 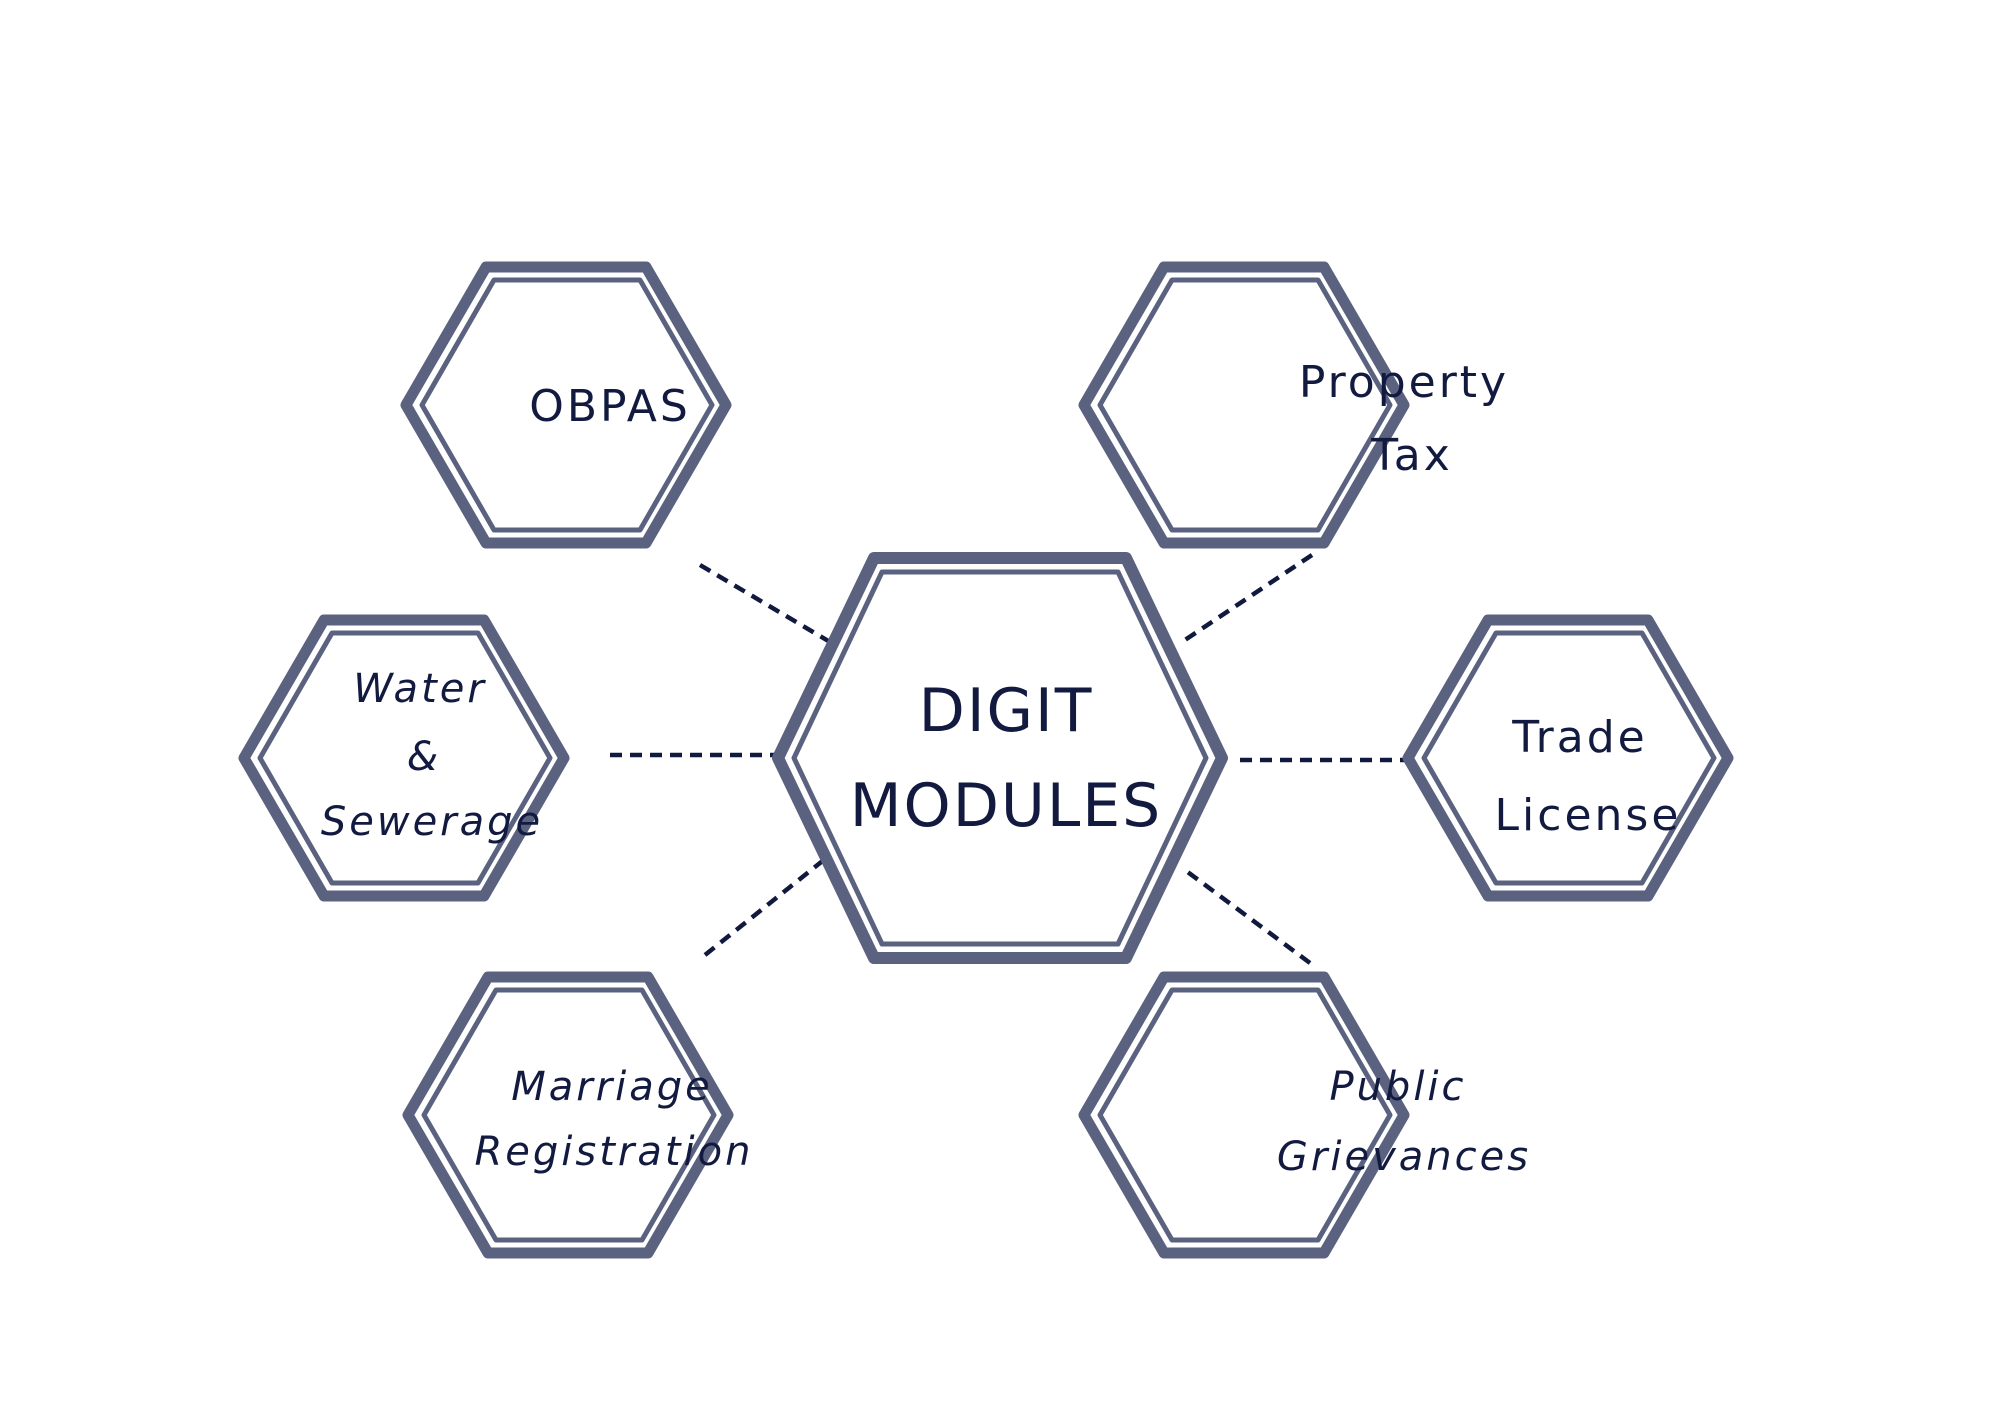 I want to click on connector-public-grievances, so click(x=1247, y=916).